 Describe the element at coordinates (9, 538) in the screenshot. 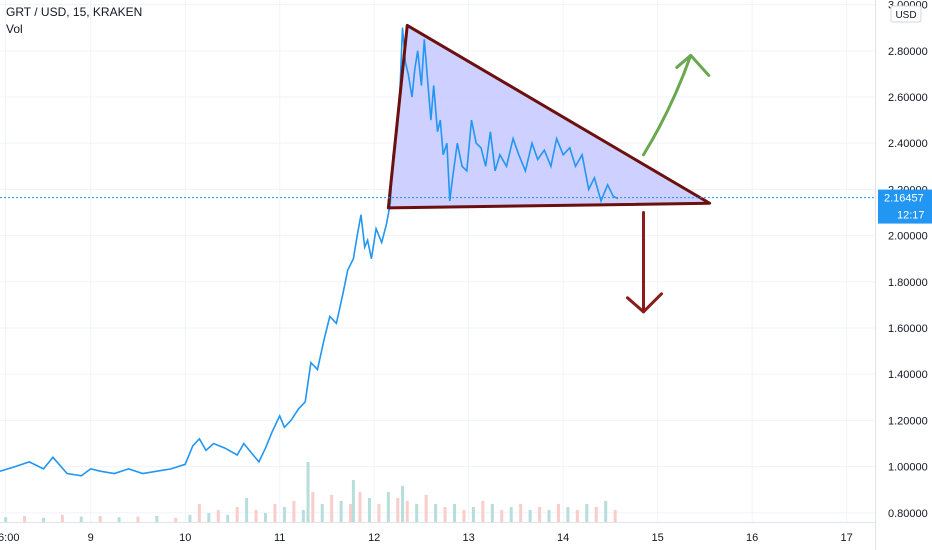

I see `time-tick-label: 06:00` at that location.